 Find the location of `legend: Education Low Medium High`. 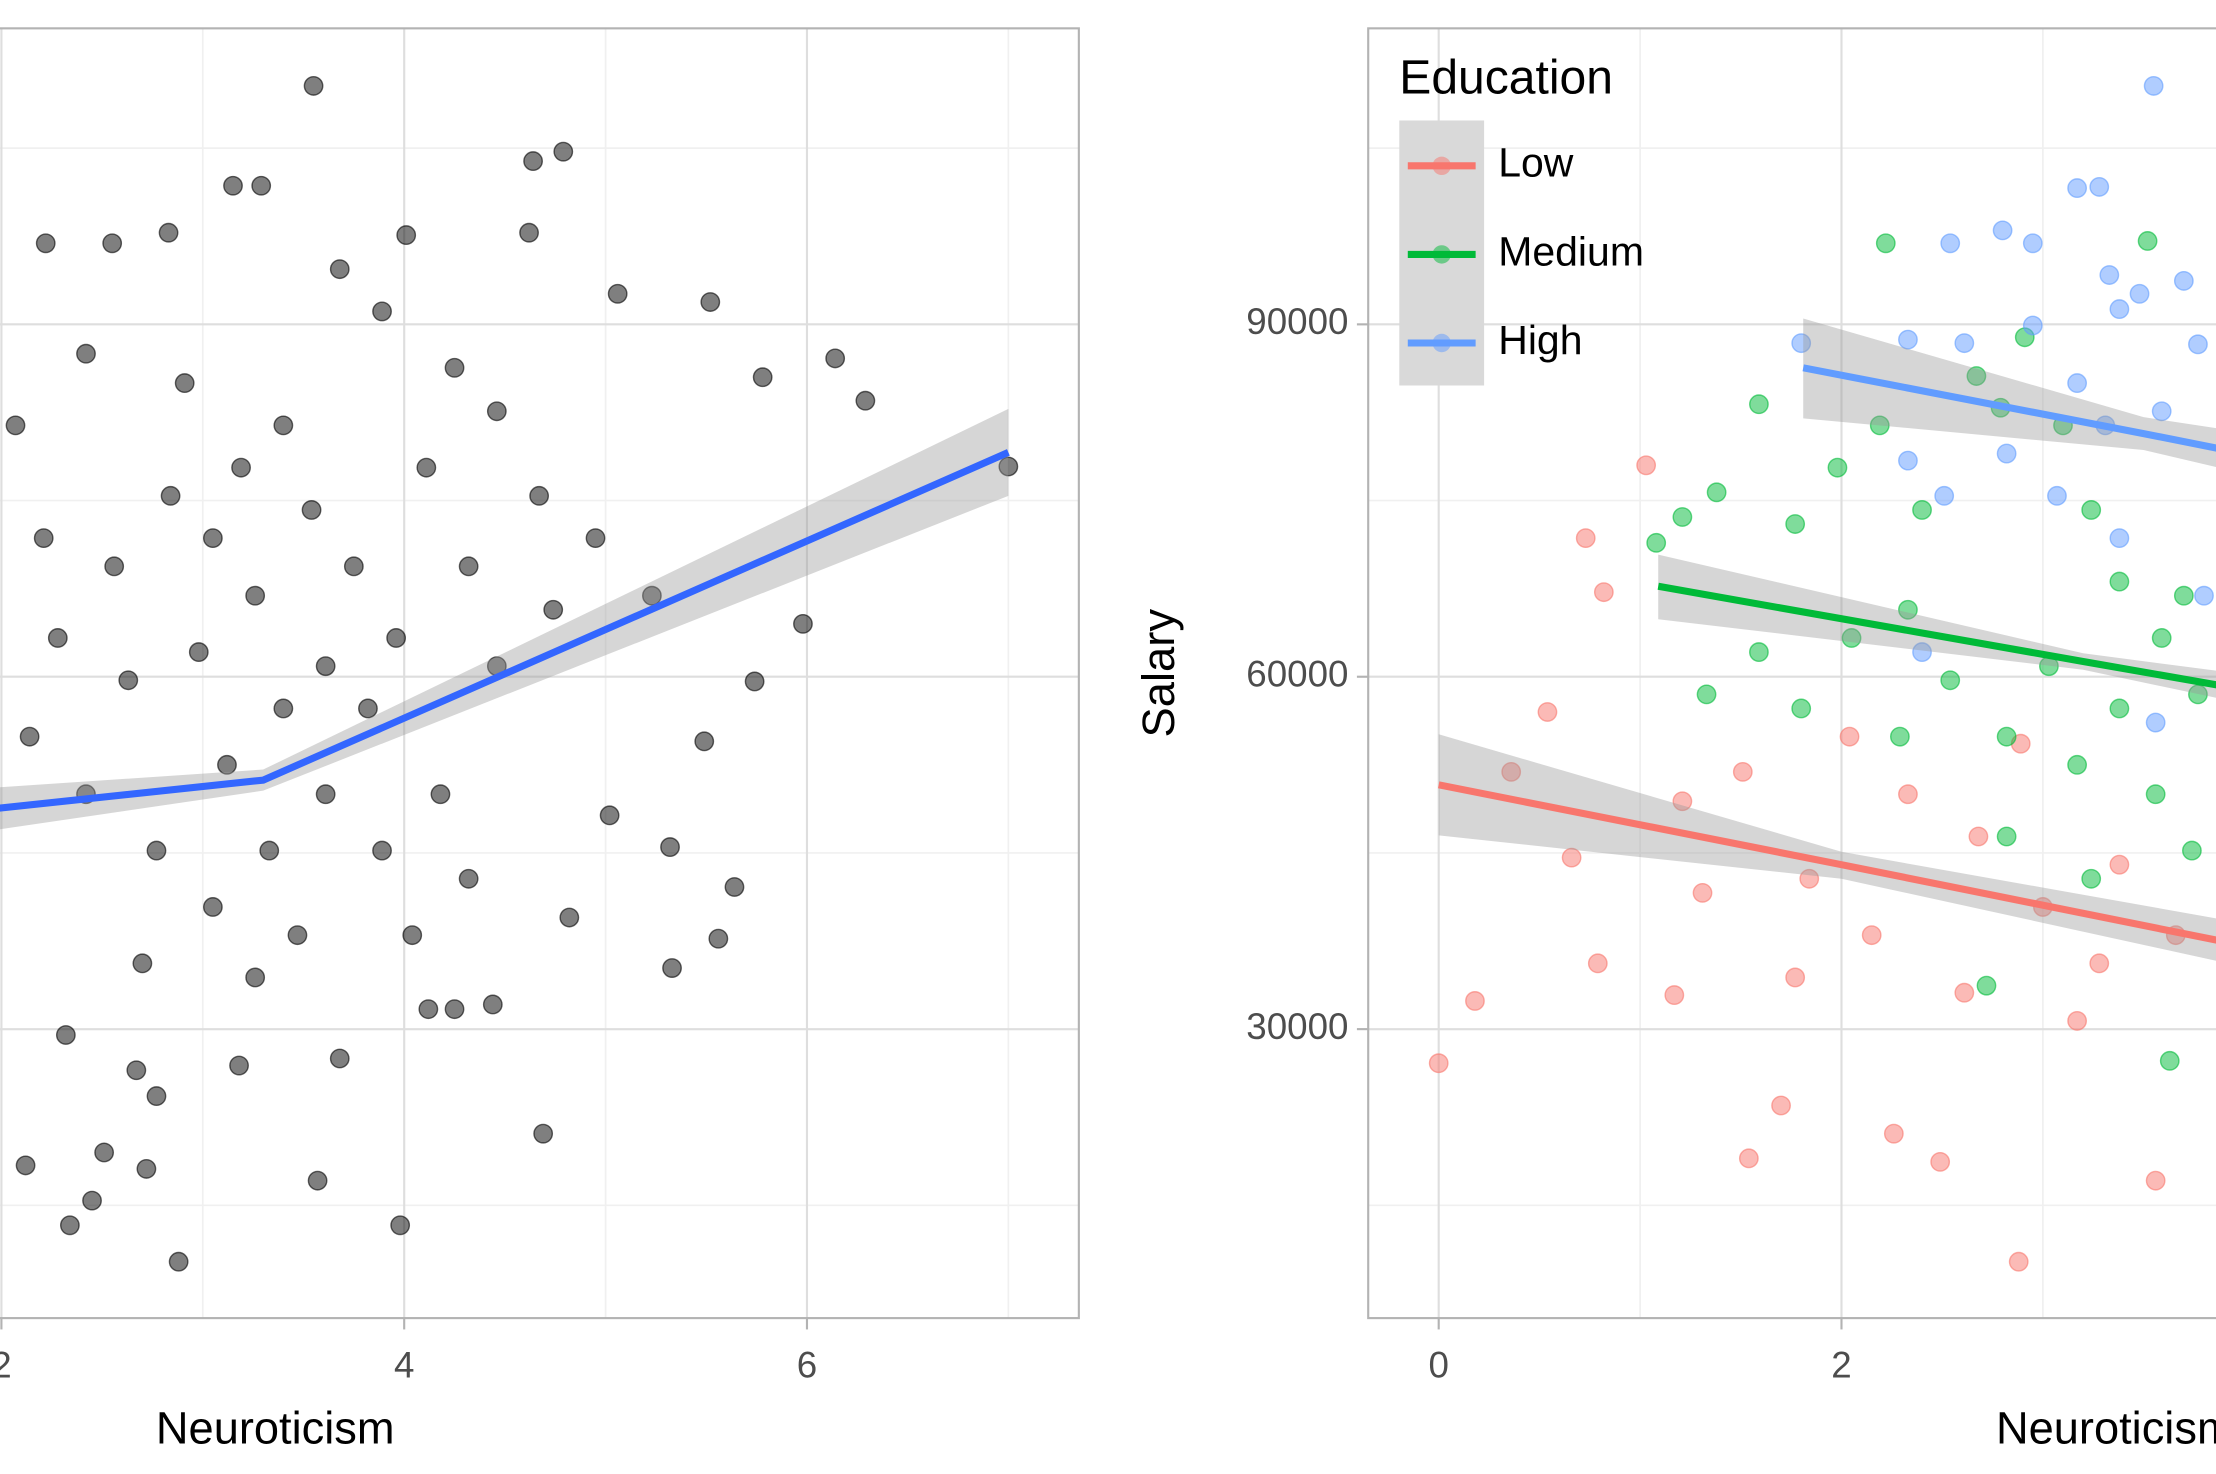

legend: Education Low Medium High is located at coordinates (1521, 218).